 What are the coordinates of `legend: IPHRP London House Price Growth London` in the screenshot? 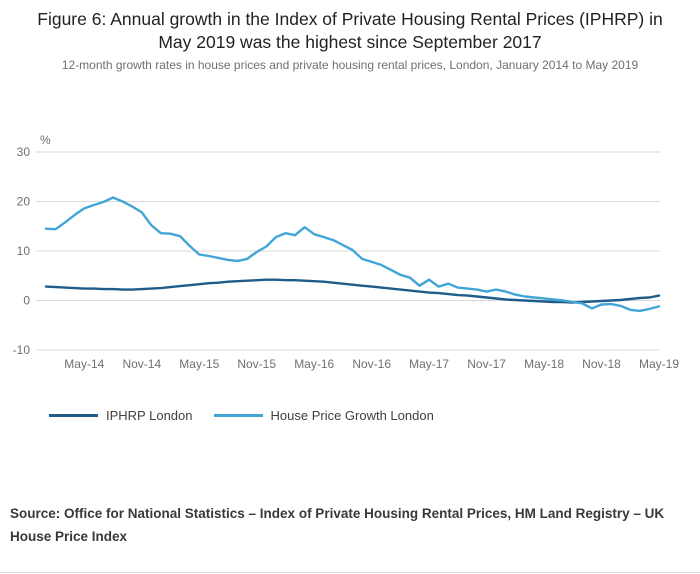 It's located at (241, 415).